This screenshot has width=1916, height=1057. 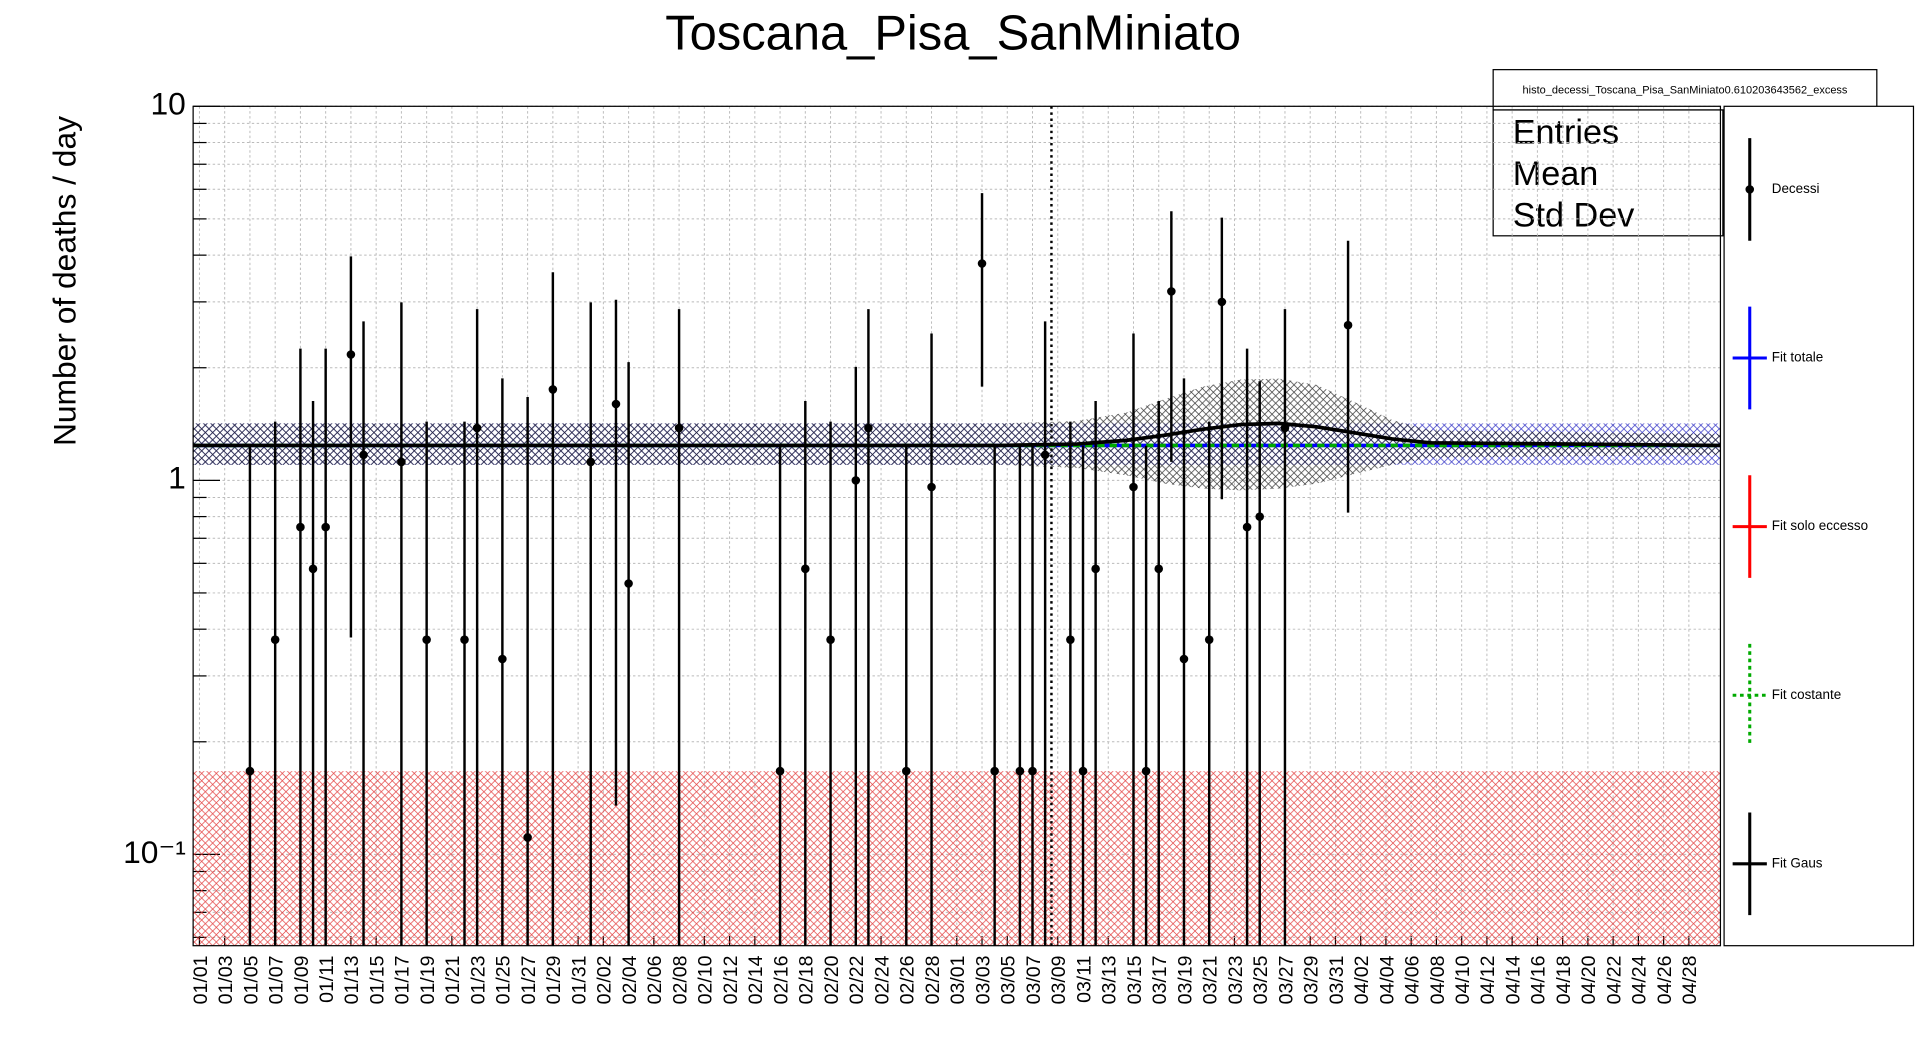 What do you see at coordinates (933, 979) in the screenshot?
I see `x-tick-label: 02/28` at bounding box center [933, 979].